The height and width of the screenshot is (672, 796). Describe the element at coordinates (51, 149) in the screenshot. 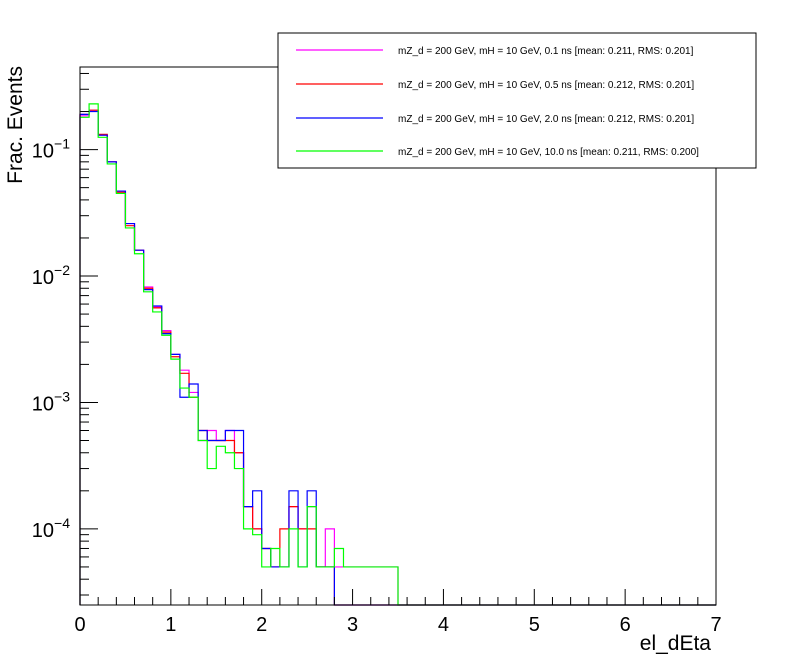

I see `y-tick-label: 10⁻¹` at that location.